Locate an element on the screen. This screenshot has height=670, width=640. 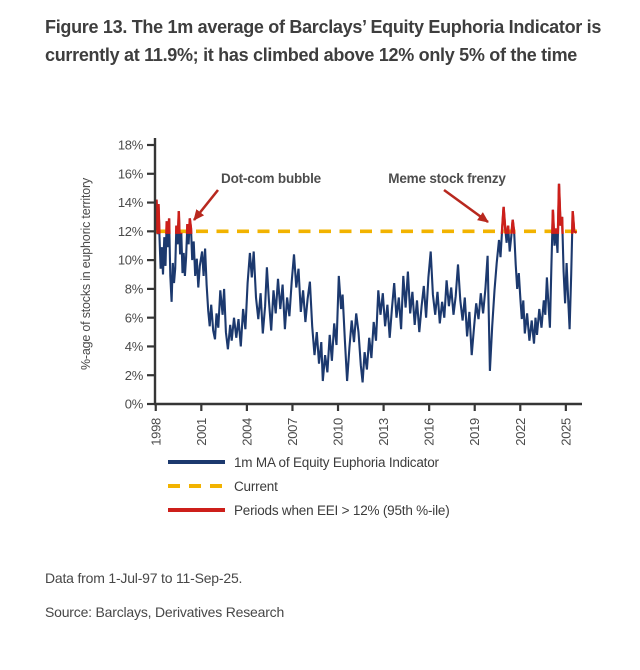
y-tick-label: 2% is located at coordinates (134, 375).